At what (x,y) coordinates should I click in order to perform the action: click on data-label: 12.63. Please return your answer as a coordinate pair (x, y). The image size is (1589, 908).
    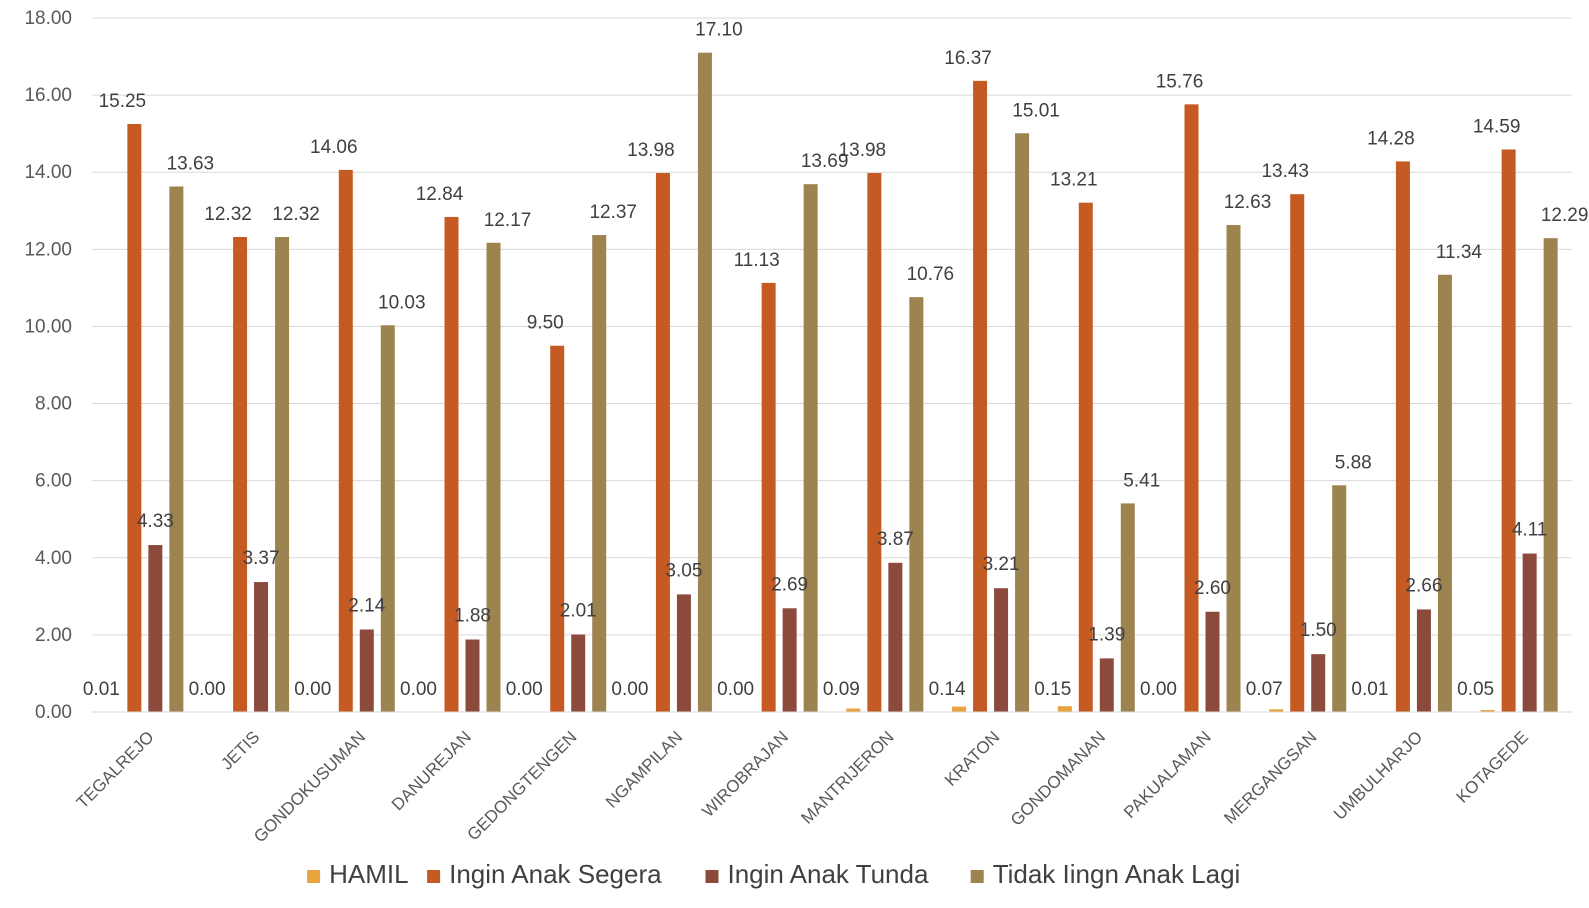
    Looking at the image, I should click on (1248, 202).